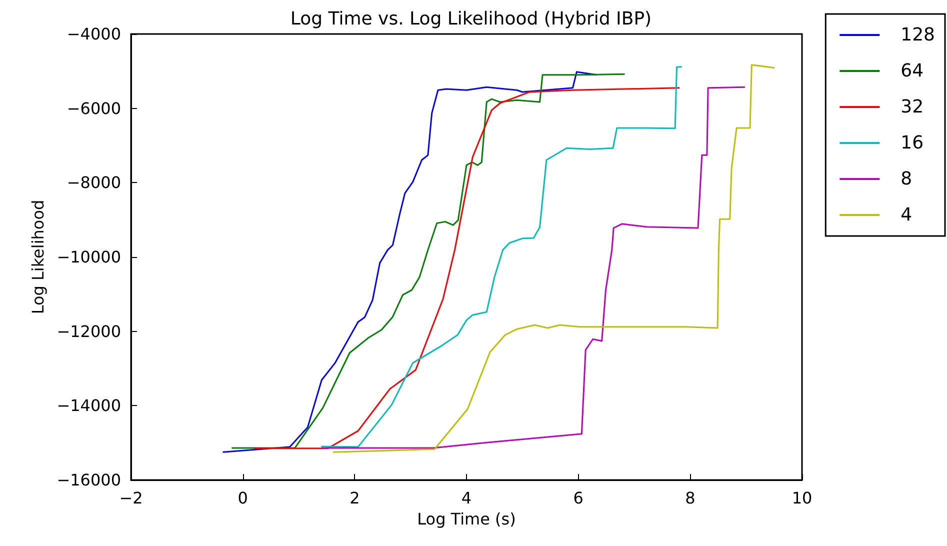  What do you see at coordinates (912, 107) in the screenshot?
I see `legend-label: 32` at bounding box center [912, 107].